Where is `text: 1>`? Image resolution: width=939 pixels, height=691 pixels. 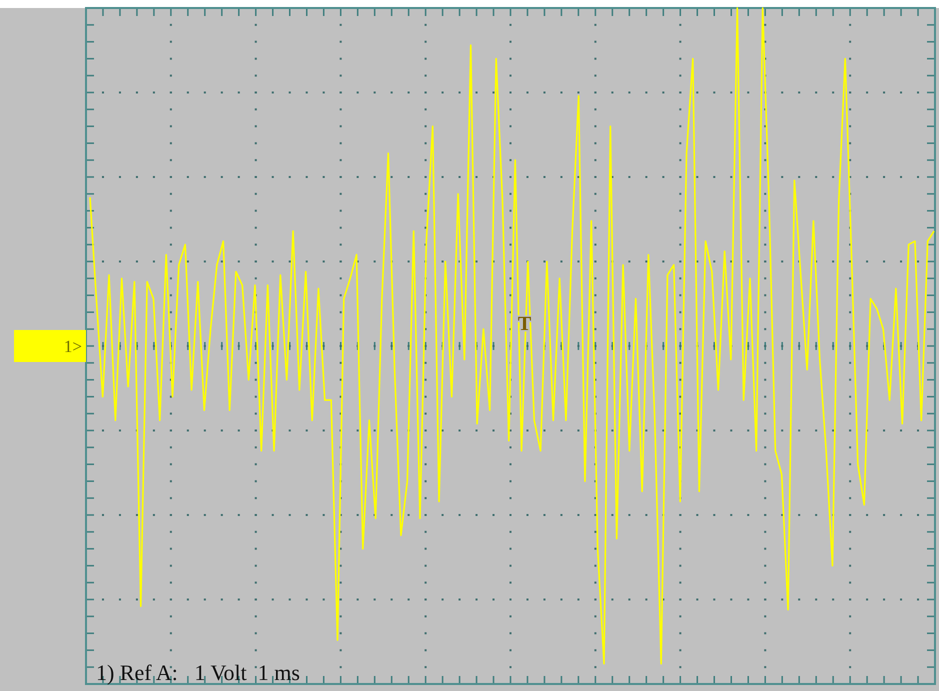
text: 1> is located at coordinates (73, 346).